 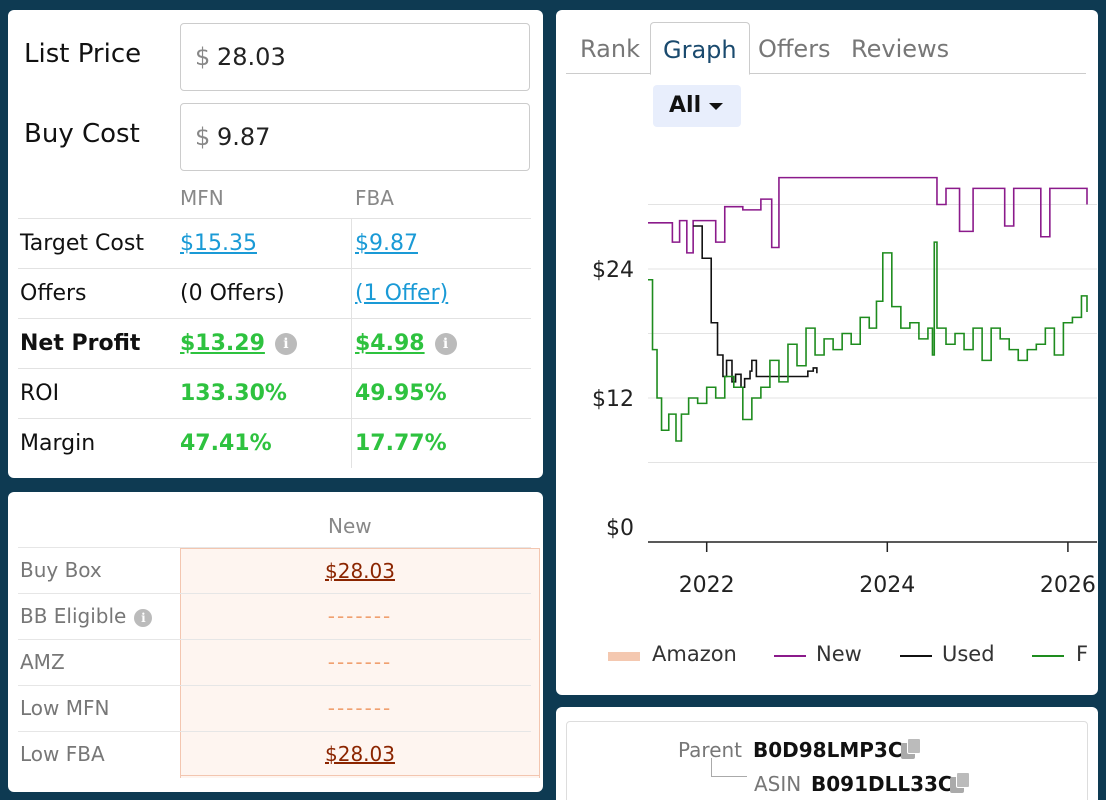 What do you see at coordinates (1083, 654) in the screenshot?
I see `legend-fba: FBA` at bounding box center [1083, 654].